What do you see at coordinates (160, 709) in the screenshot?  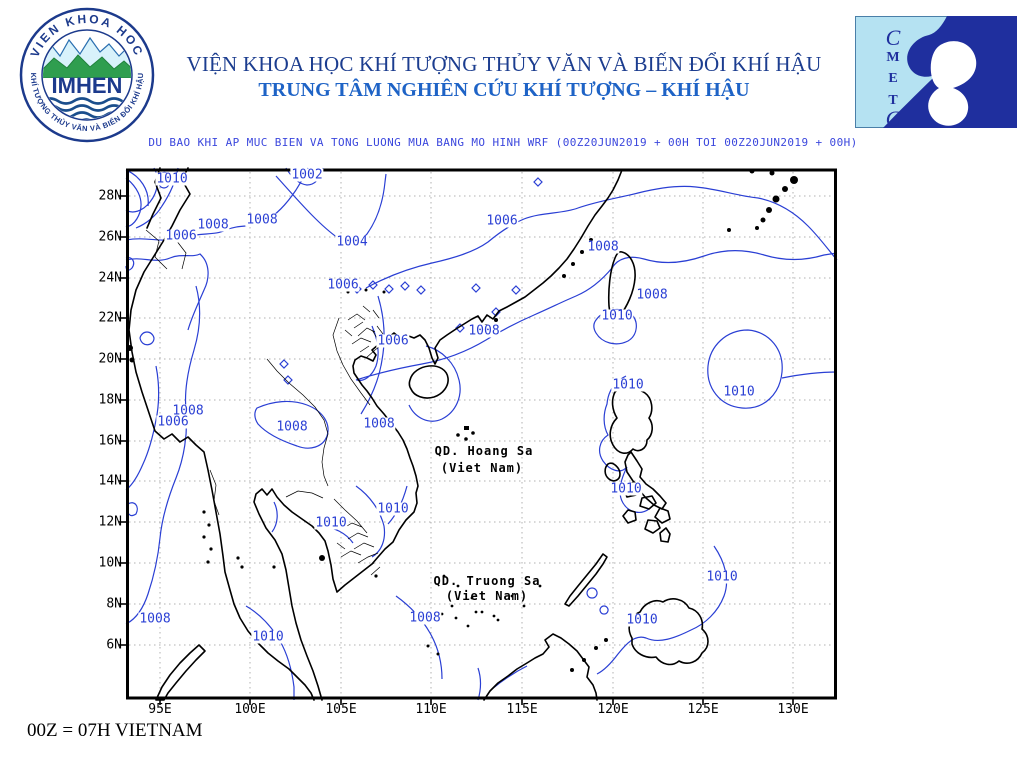 I see `lon-tick-label: 95E` at bounding box center [160, 709].